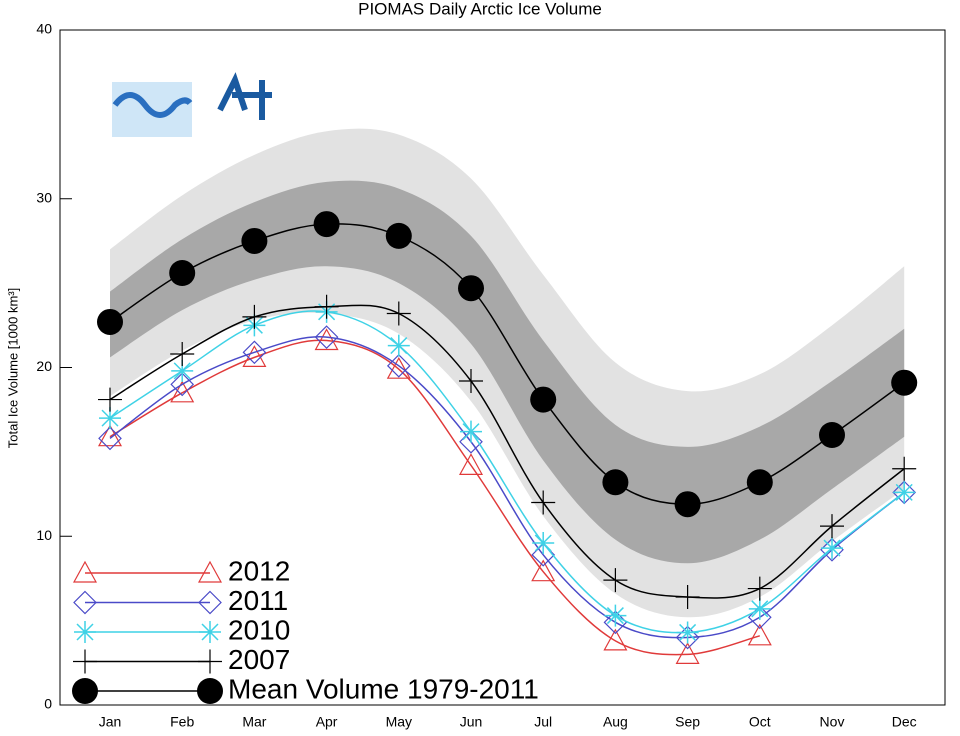 The height and width of the screenshot is (736, 960). What do you see at coordinates (615, 722) in the screenshot?
I see `x-tick-label: Aug` at bounding box center [615, 722].